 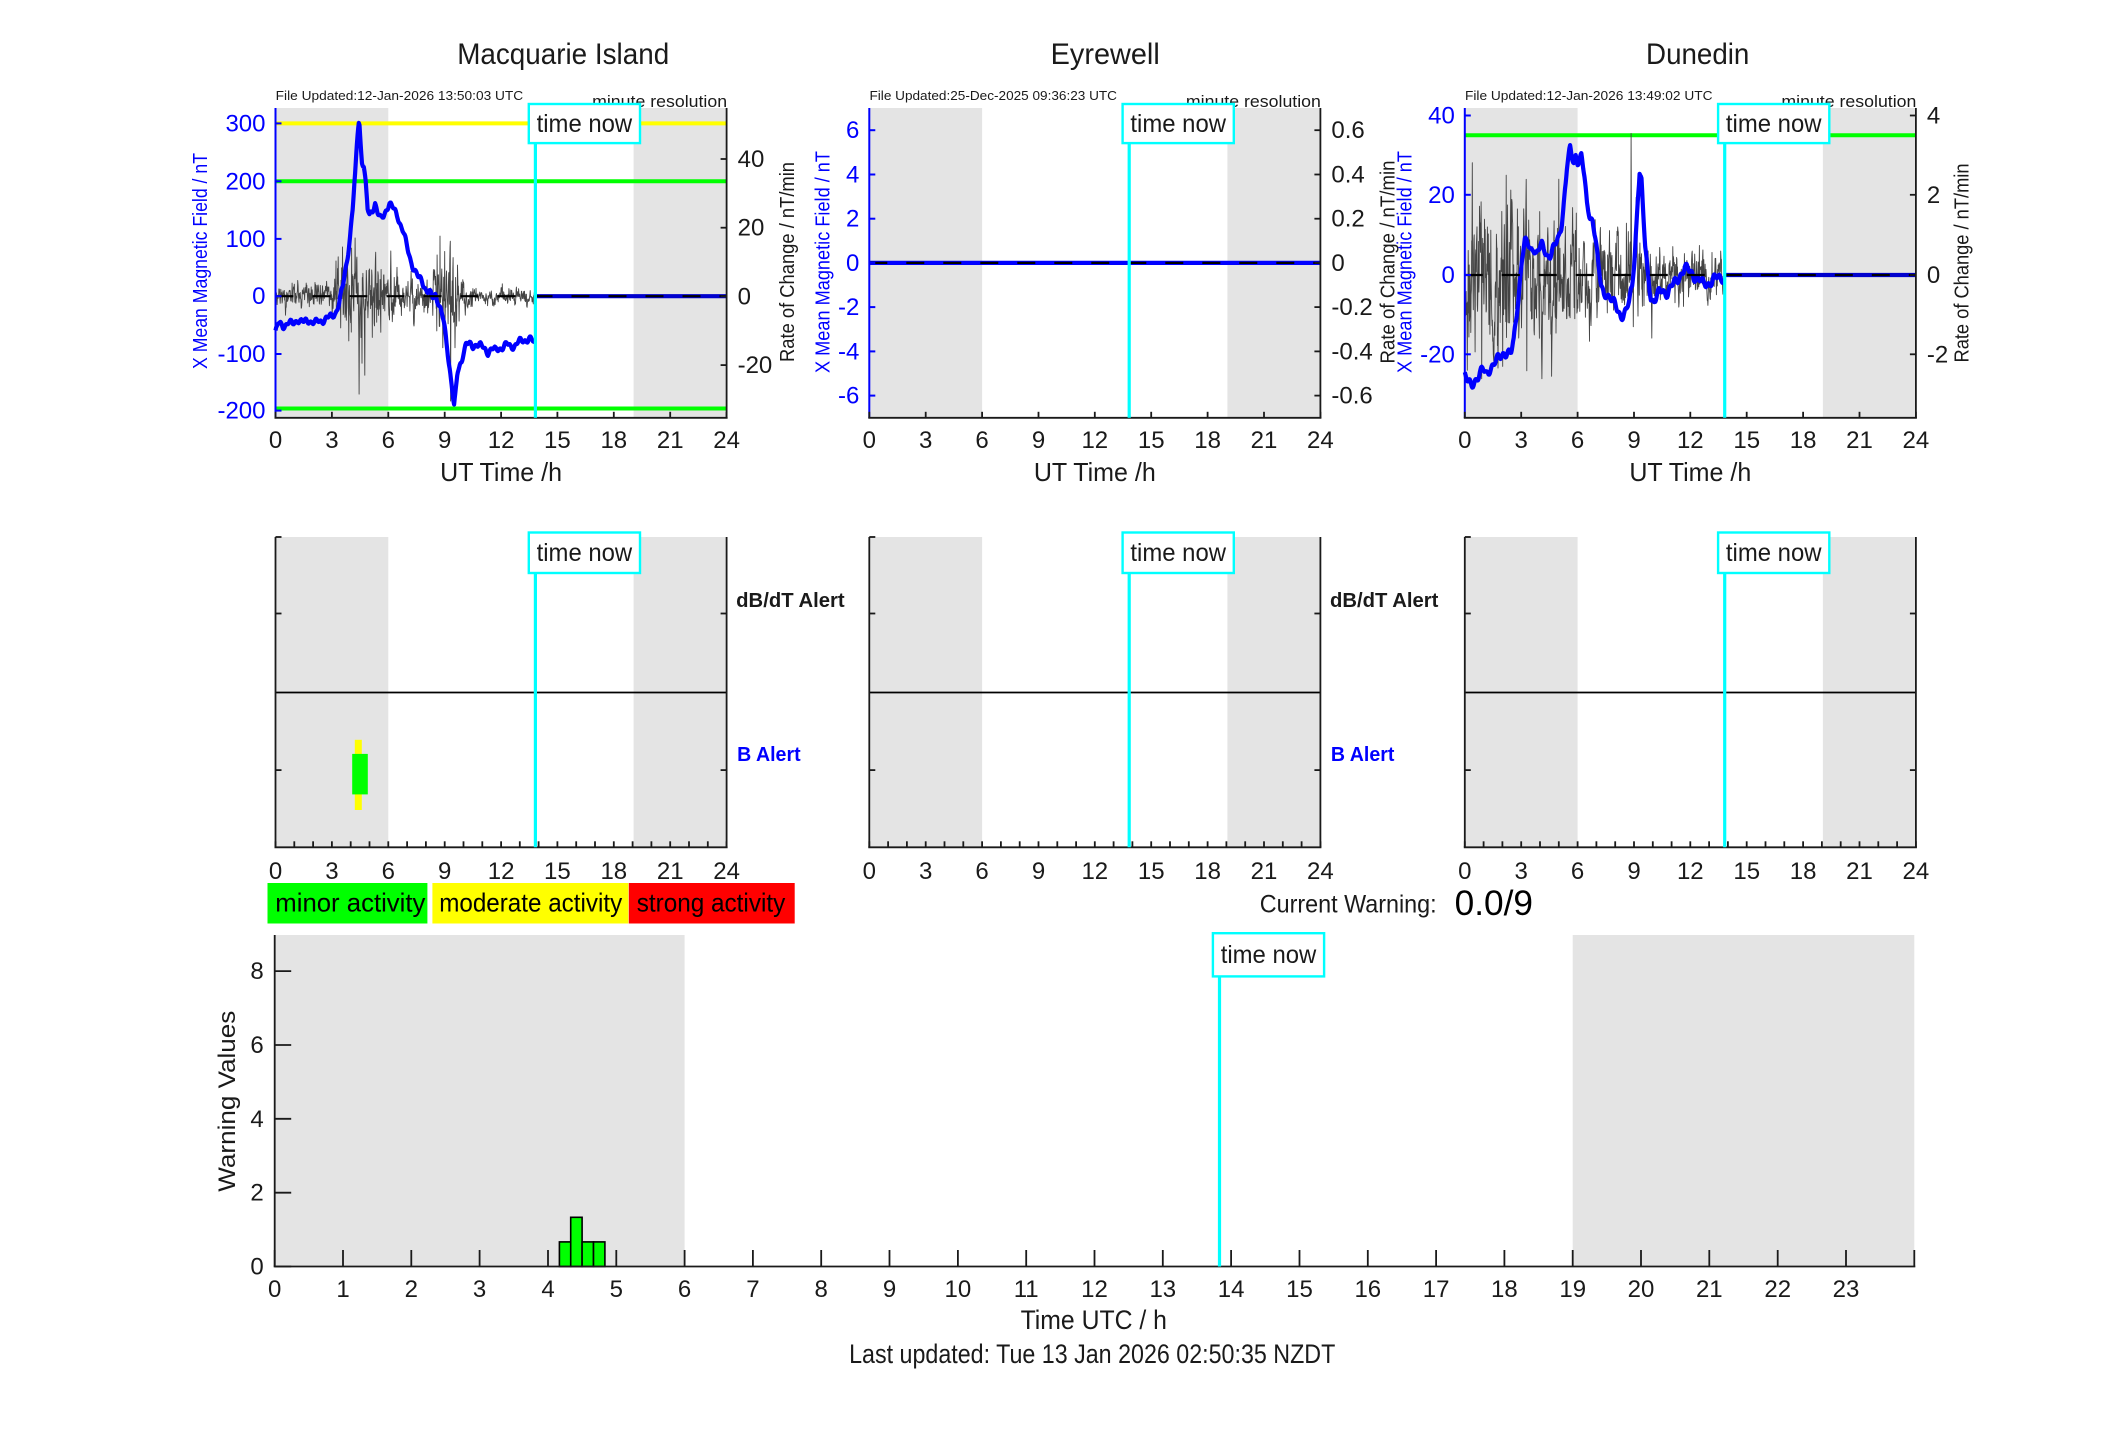 What do you see at coordinates (1347, 130) in the screenshot?
I see `svg-text: 0.6` at bounding box center [1347, 130].